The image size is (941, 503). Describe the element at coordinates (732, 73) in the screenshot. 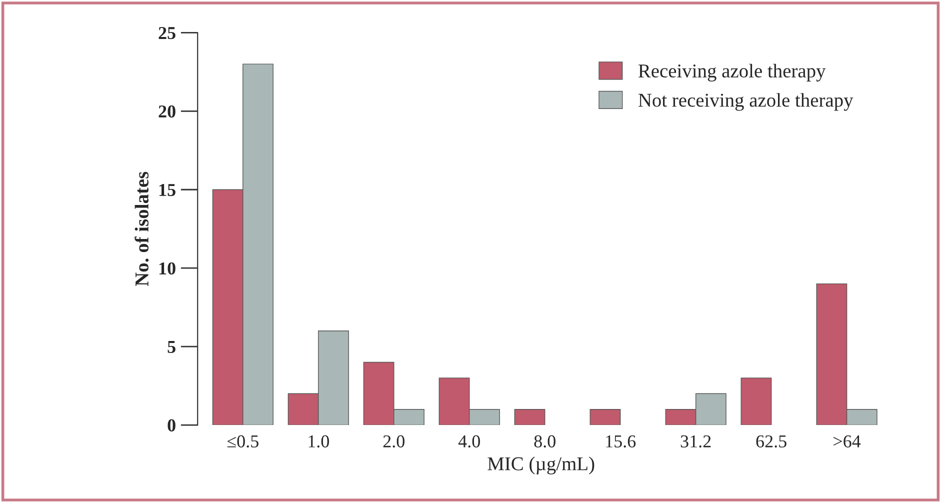

I see `legend-label: Receiving azole therapy` at that location.